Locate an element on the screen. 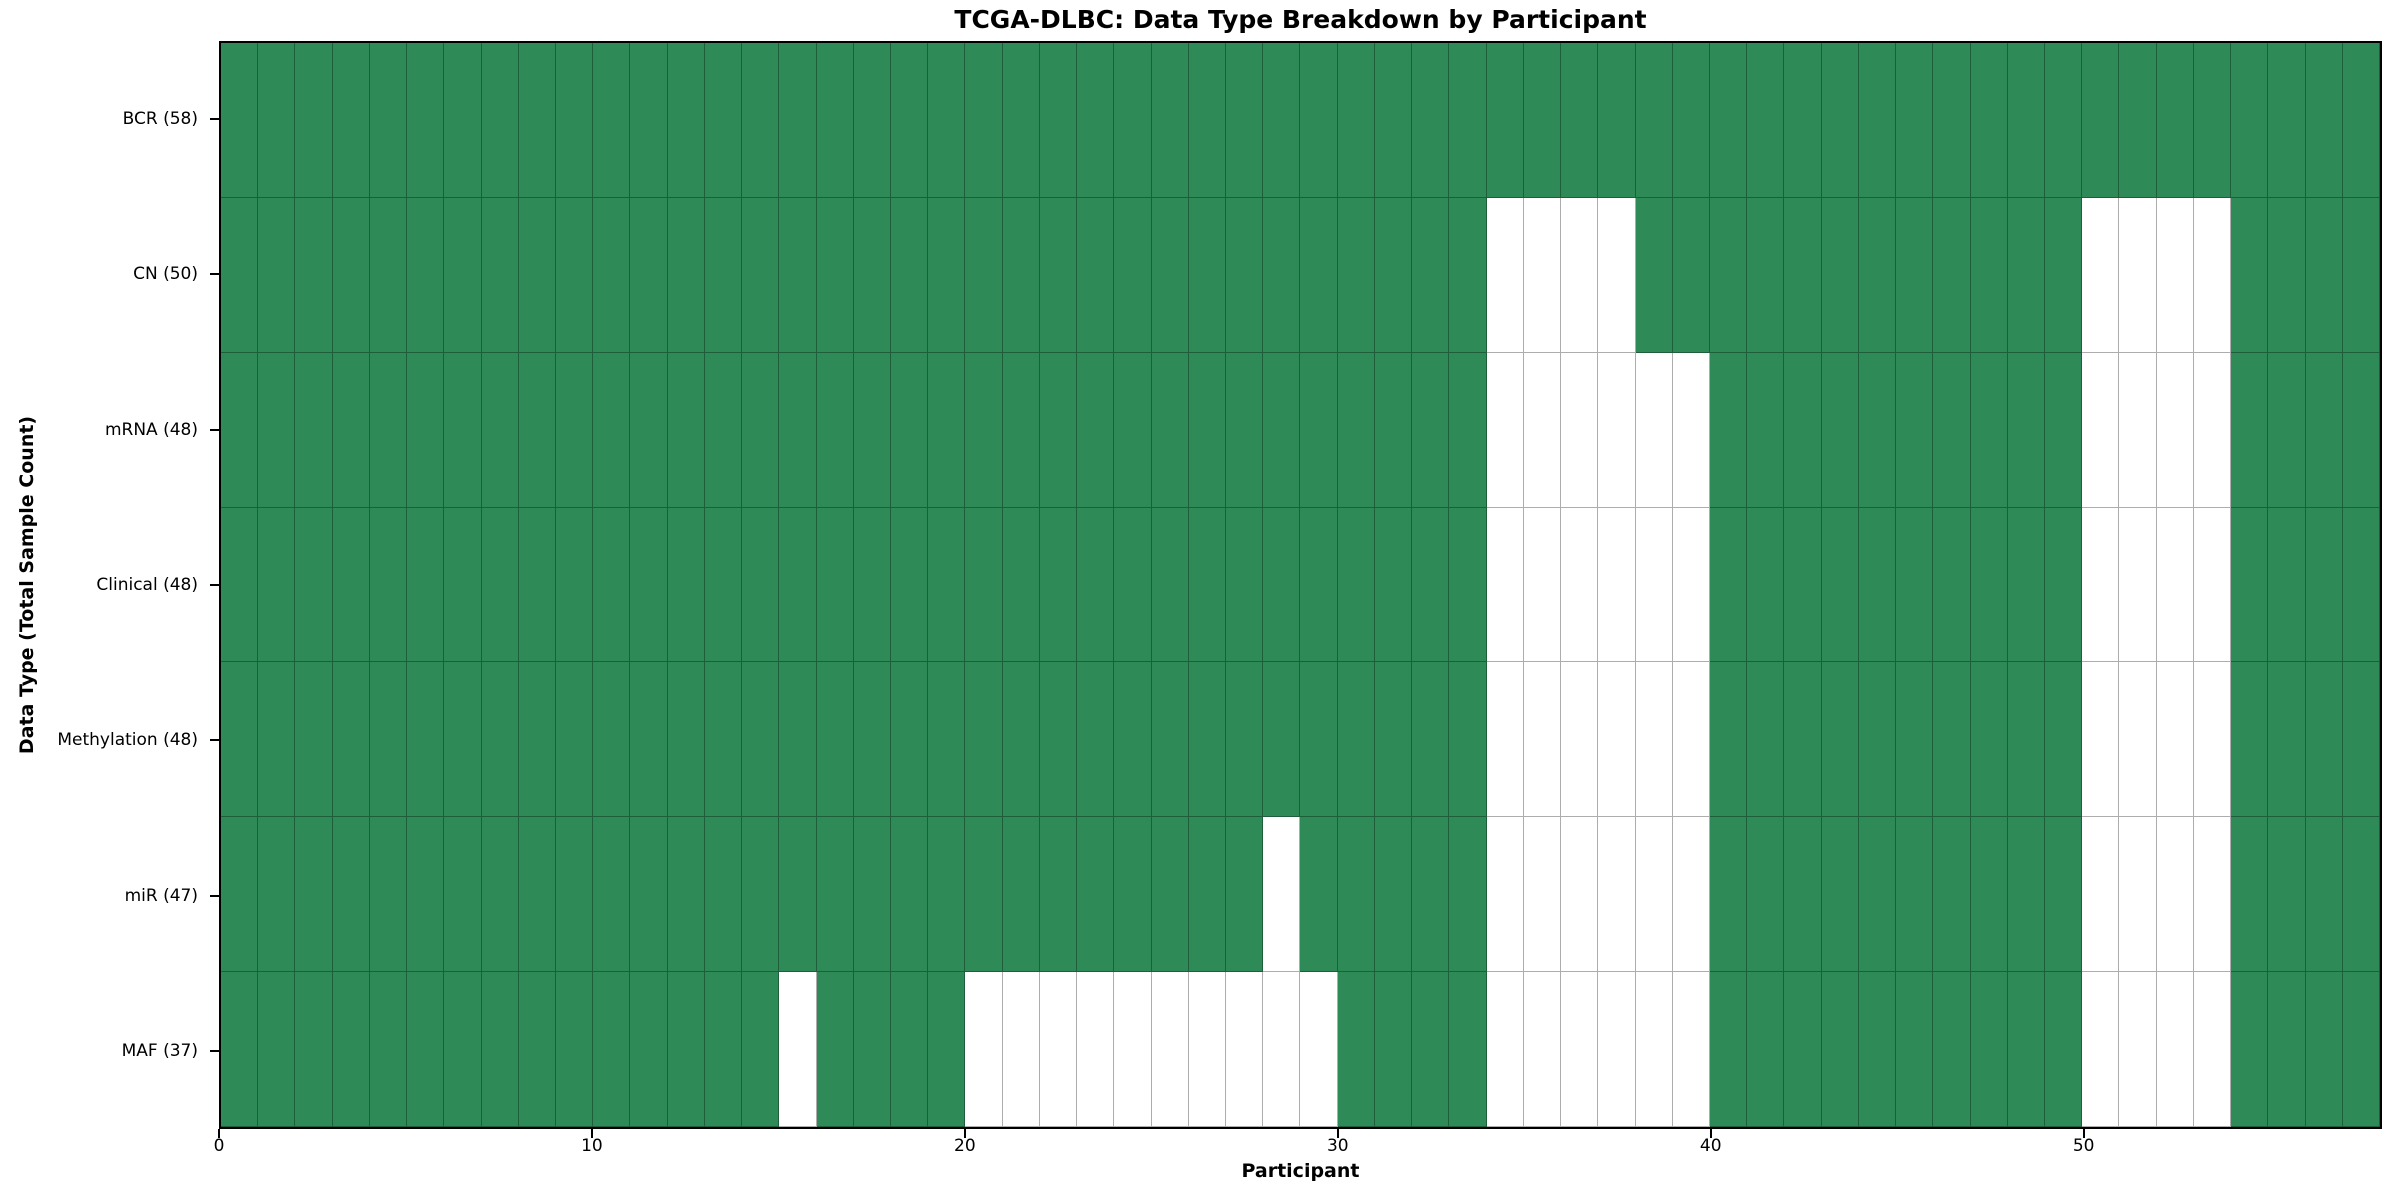  x-tick-label: 20 is located at coordinates (965, 1146).